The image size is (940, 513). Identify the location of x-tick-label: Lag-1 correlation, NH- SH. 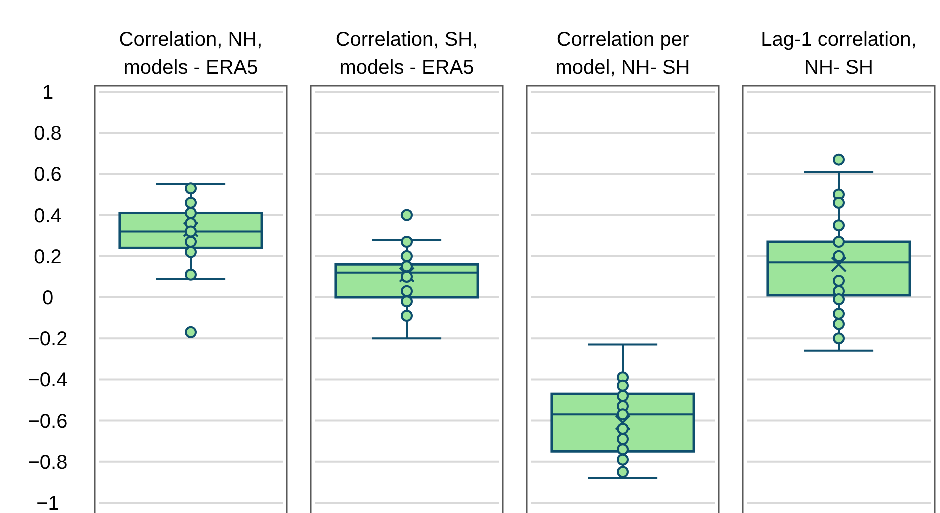
(839, 54).